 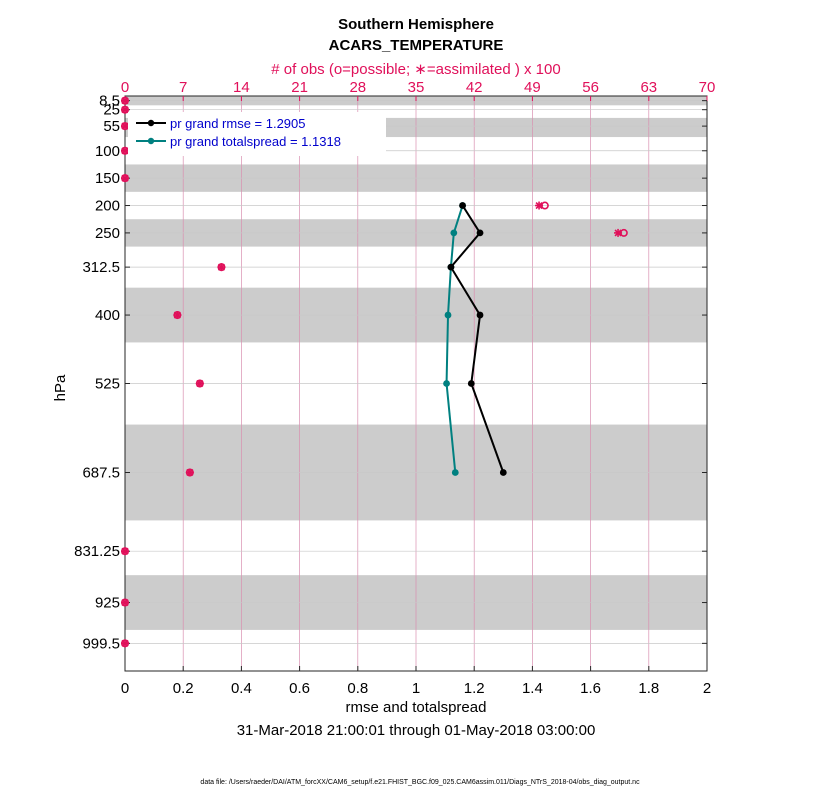 What do you see at coordinates (125, 688) in the screenshot?
I see `x-tick-label: 0` at bounding box center [125, 688].